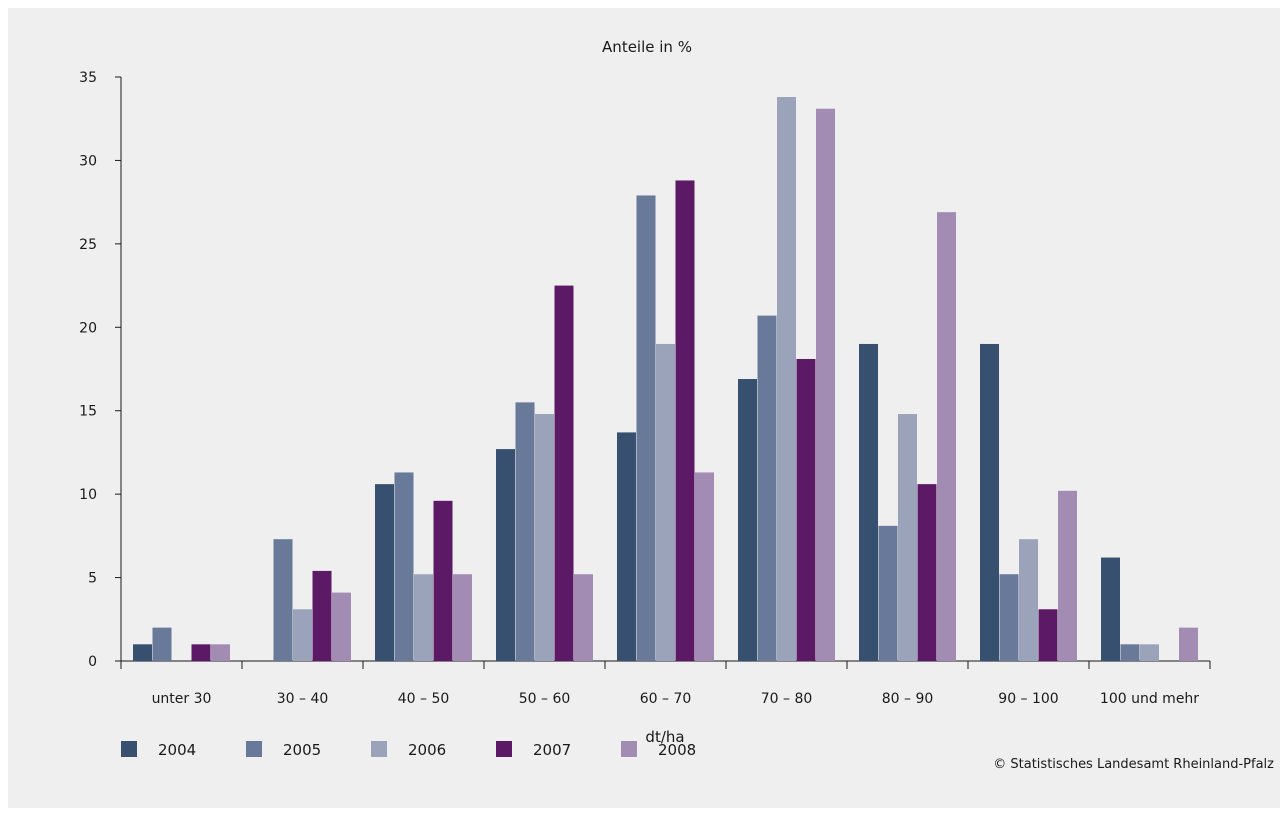 The height and width of the screenshot is (816, 1288). I want to click on y-tick-label: 25, so click(88, 245).